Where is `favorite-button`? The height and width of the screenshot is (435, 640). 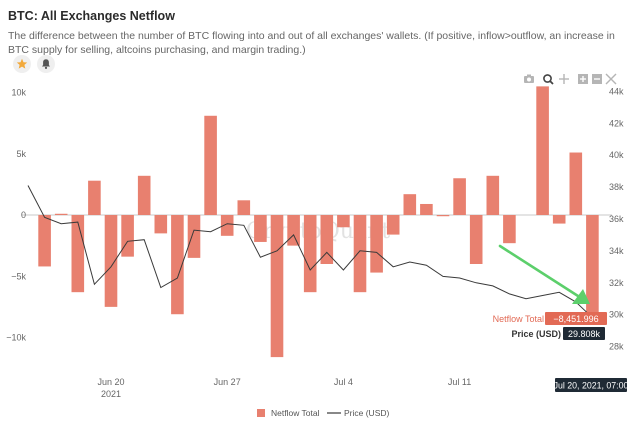
favorite-button is located at coordinates (22, 64).